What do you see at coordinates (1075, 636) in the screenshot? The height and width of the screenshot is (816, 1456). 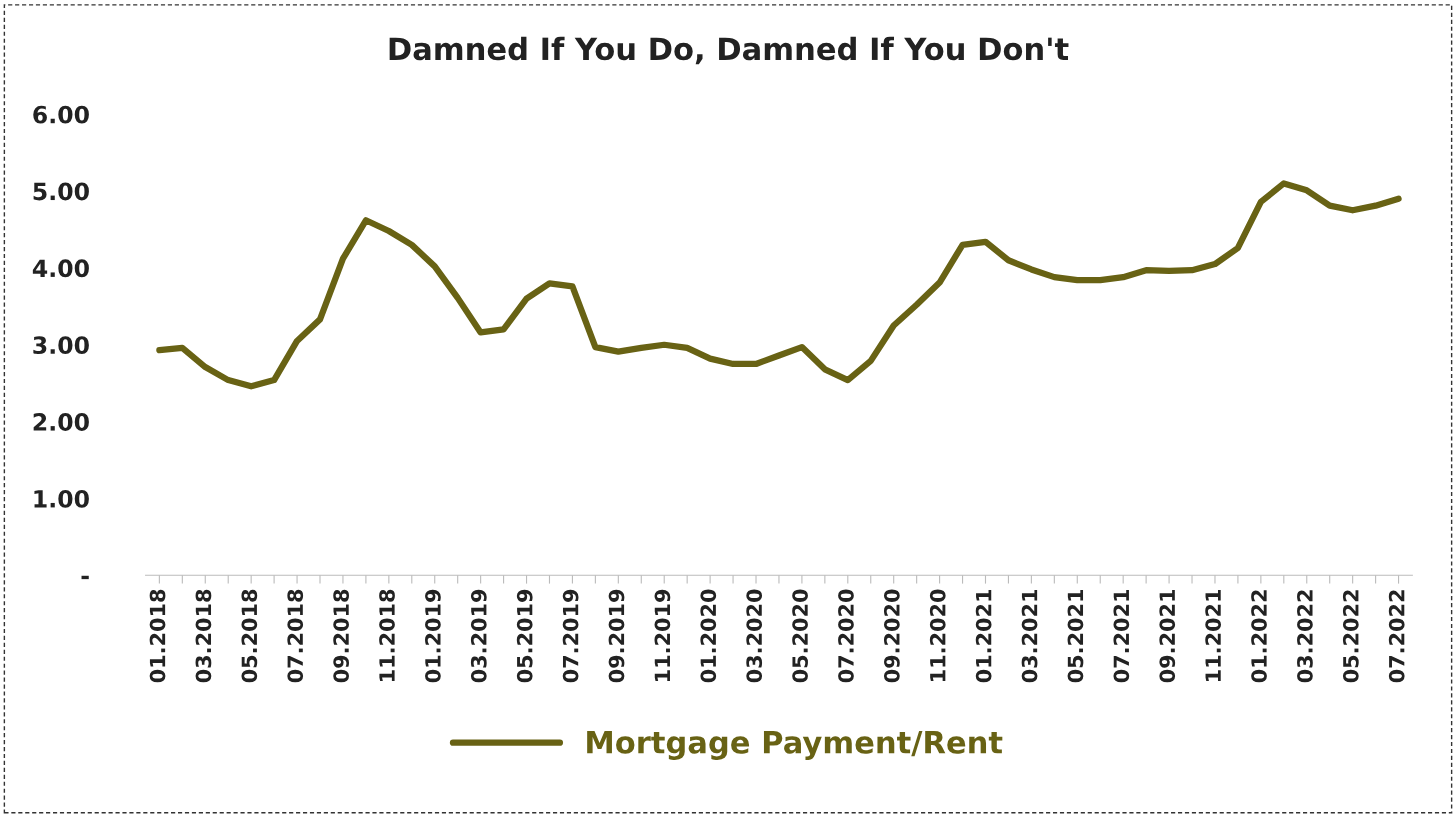 I see `x-tick-label: 05.2021` at bounding box center [1075, 636].